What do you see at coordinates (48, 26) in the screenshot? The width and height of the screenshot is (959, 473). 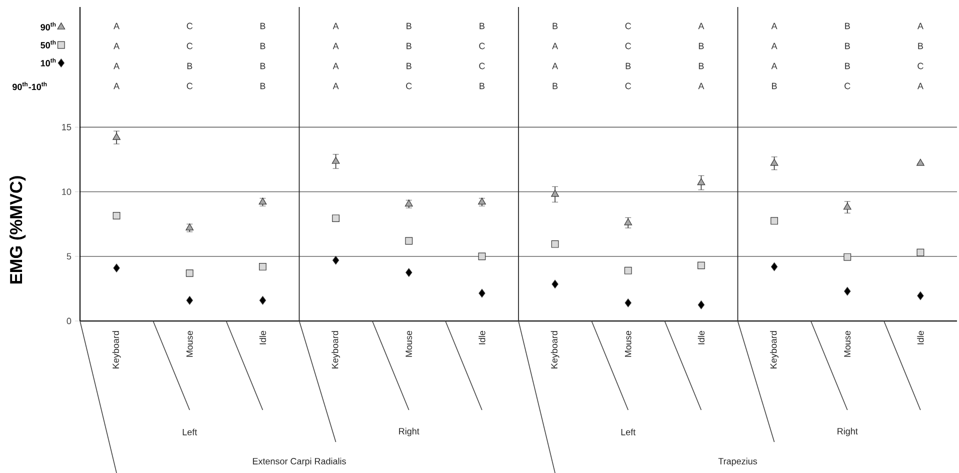 I see `legend-label: 90$^{th}$` at bounding box center [48, 26].